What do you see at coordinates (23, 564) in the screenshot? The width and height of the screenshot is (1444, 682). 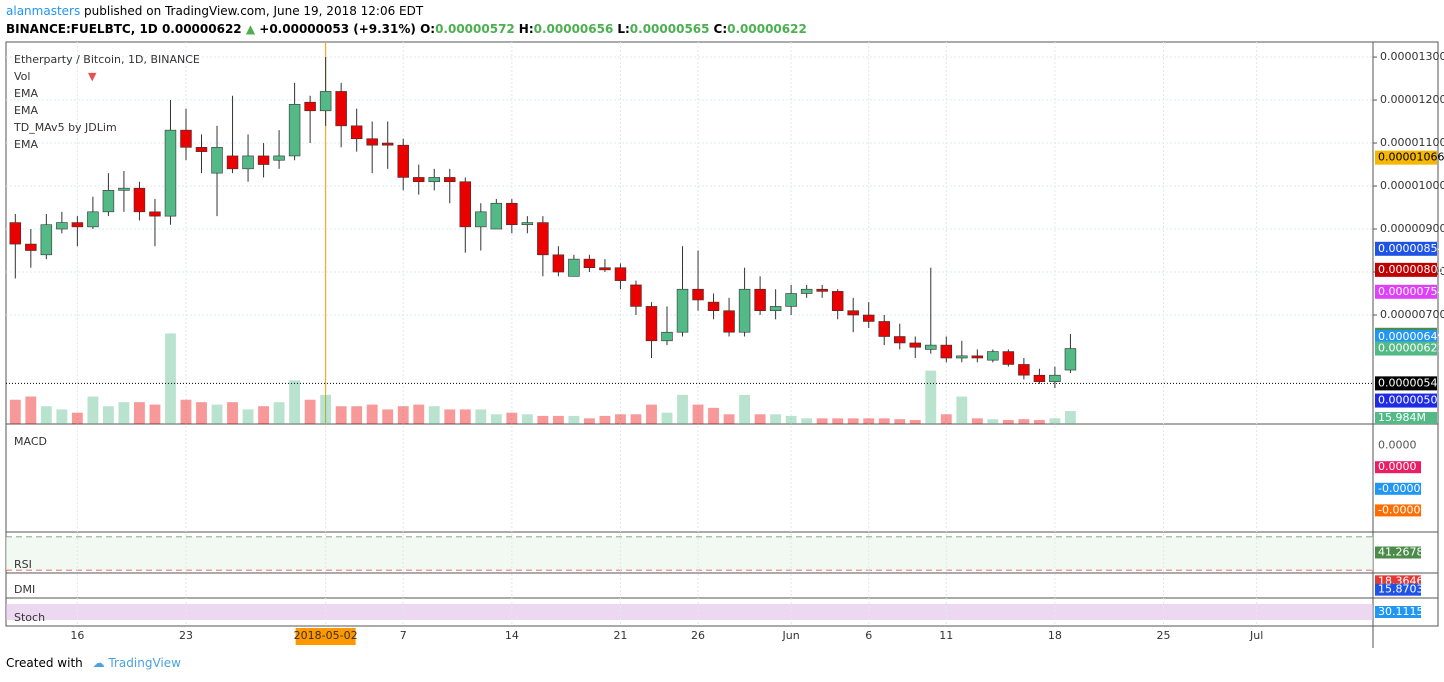 I see `pane-title: RSI` at bounding box center [23, 564].